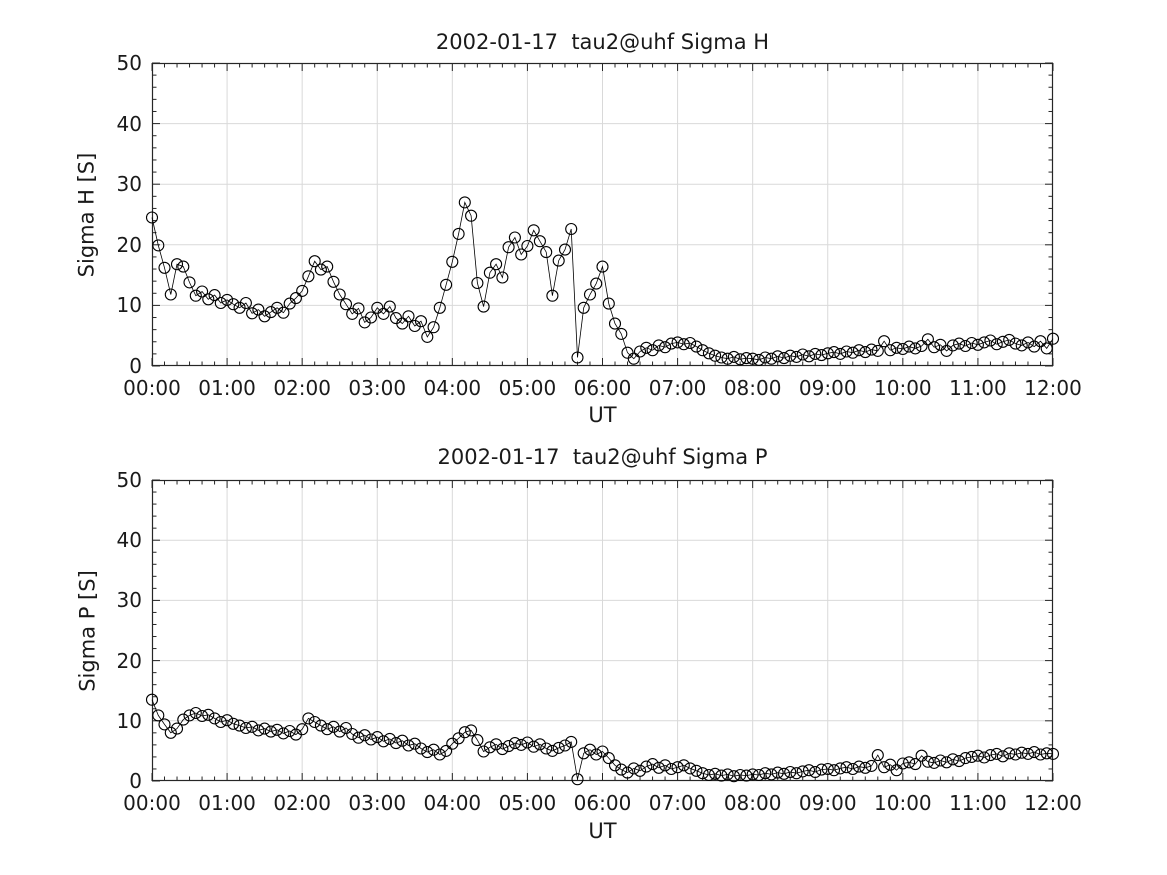  I want to click on sigma-h-title: 2002-01-17 tau2@uhf Sigma H, so click(602, 42).